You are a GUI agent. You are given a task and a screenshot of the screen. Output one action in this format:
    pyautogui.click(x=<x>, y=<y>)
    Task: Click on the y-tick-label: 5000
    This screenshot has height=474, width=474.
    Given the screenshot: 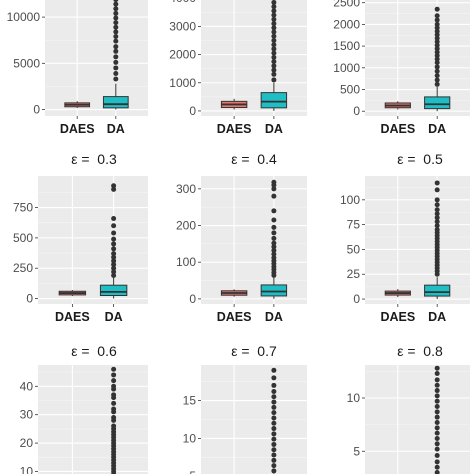 What is the action you would take?
    pyautogui.click(x=26, y=63)
    